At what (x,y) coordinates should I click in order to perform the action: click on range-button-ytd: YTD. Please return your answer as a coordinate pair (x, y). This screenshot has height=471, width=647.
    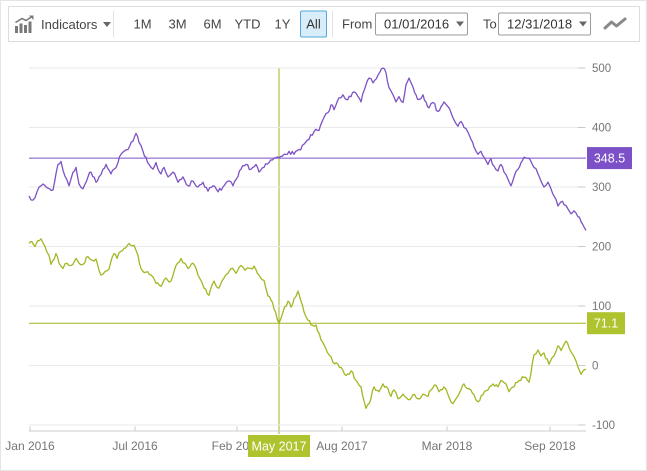
    Looking at the image, I should click on (247, 24).